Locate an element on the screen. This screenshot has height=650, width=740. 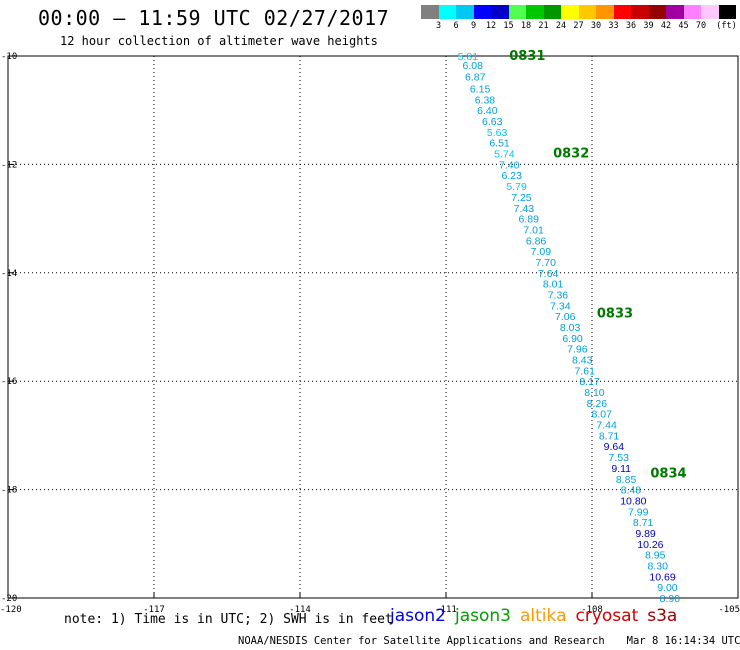
y-tick-label: -18 is located at coordinates (9, 491).